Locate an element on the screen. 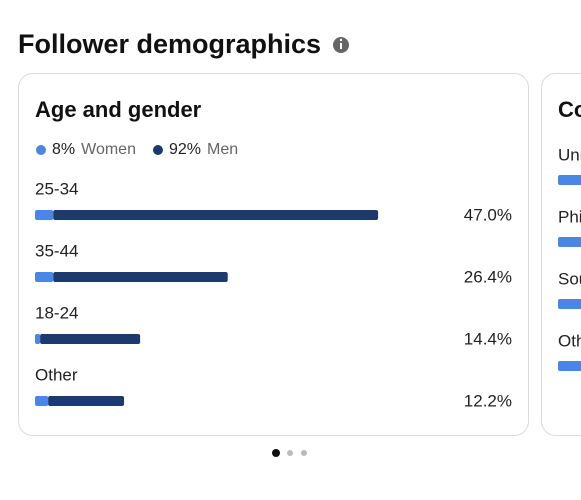 The width and height of the screenshot is (581, 500). value-label: 12.2% is located at coordinates (488, 400).